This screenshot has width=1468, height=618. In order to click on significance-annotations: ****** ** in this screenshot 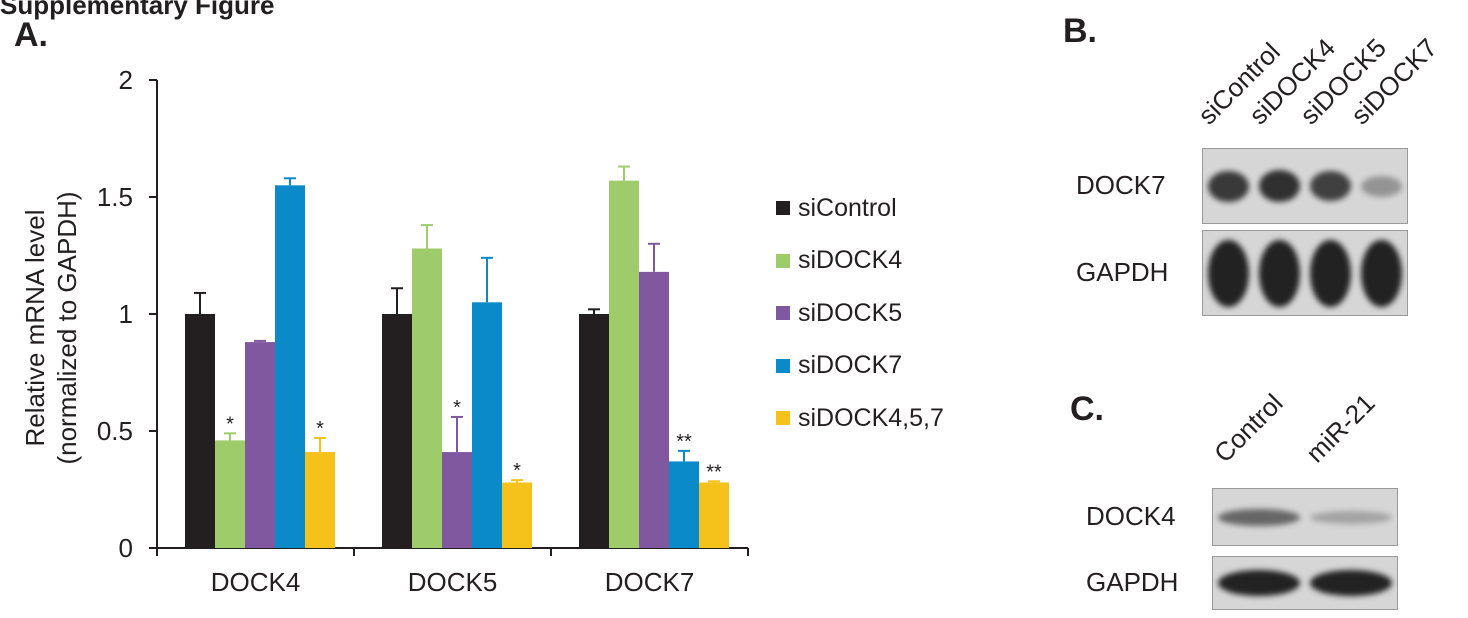, I will do `click(474, 440)`.